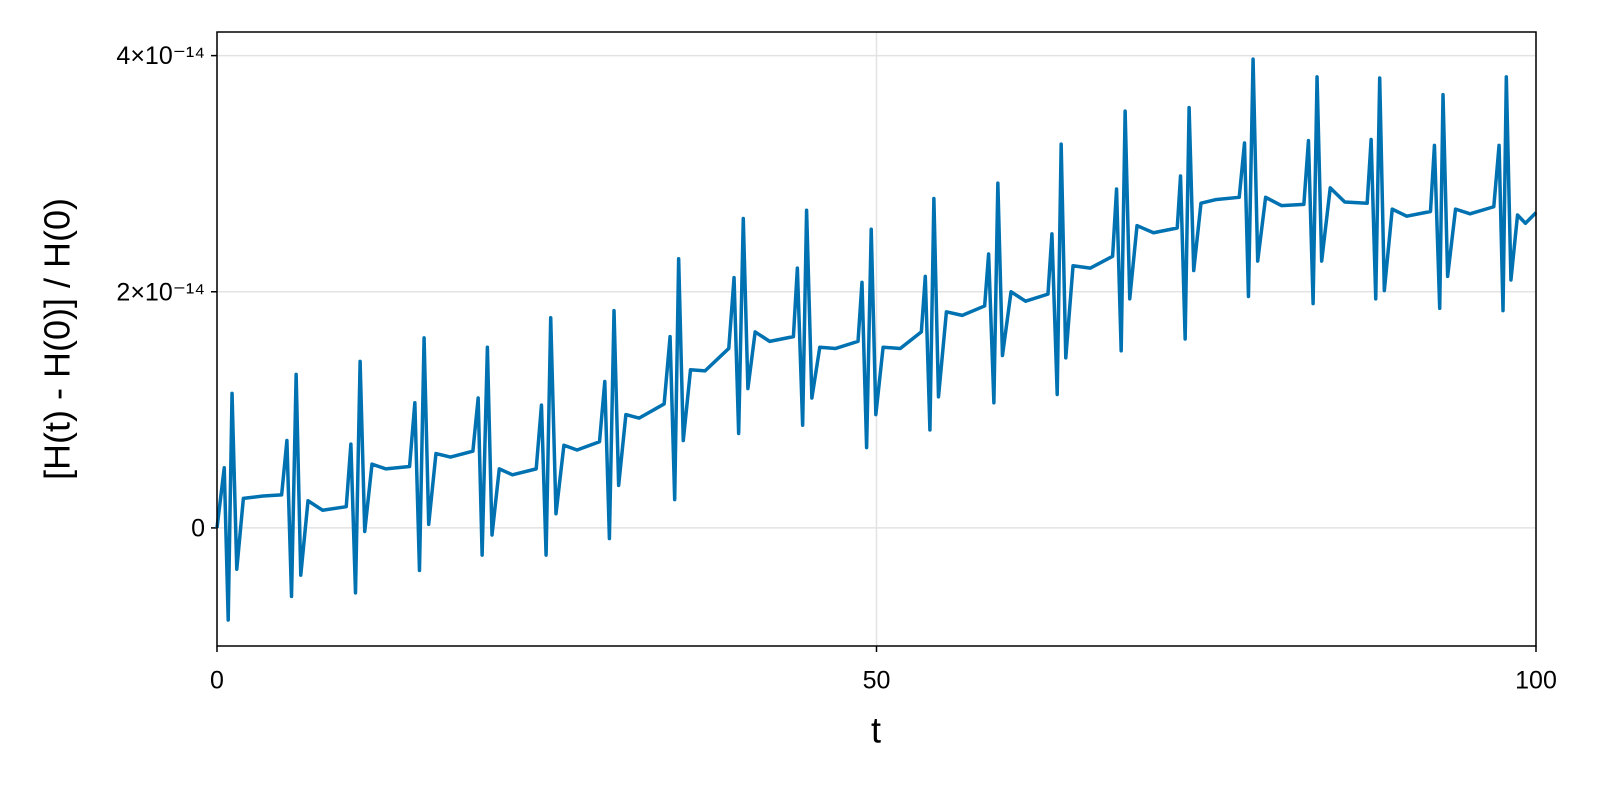 Image resolution: width=1600 pixels, height=800 pixels. What do you see at coordinates (160, 292) in the screenshot?
I see `y-tick-label: 2×10⁻¹⁴` at bounding box center [160, 292].